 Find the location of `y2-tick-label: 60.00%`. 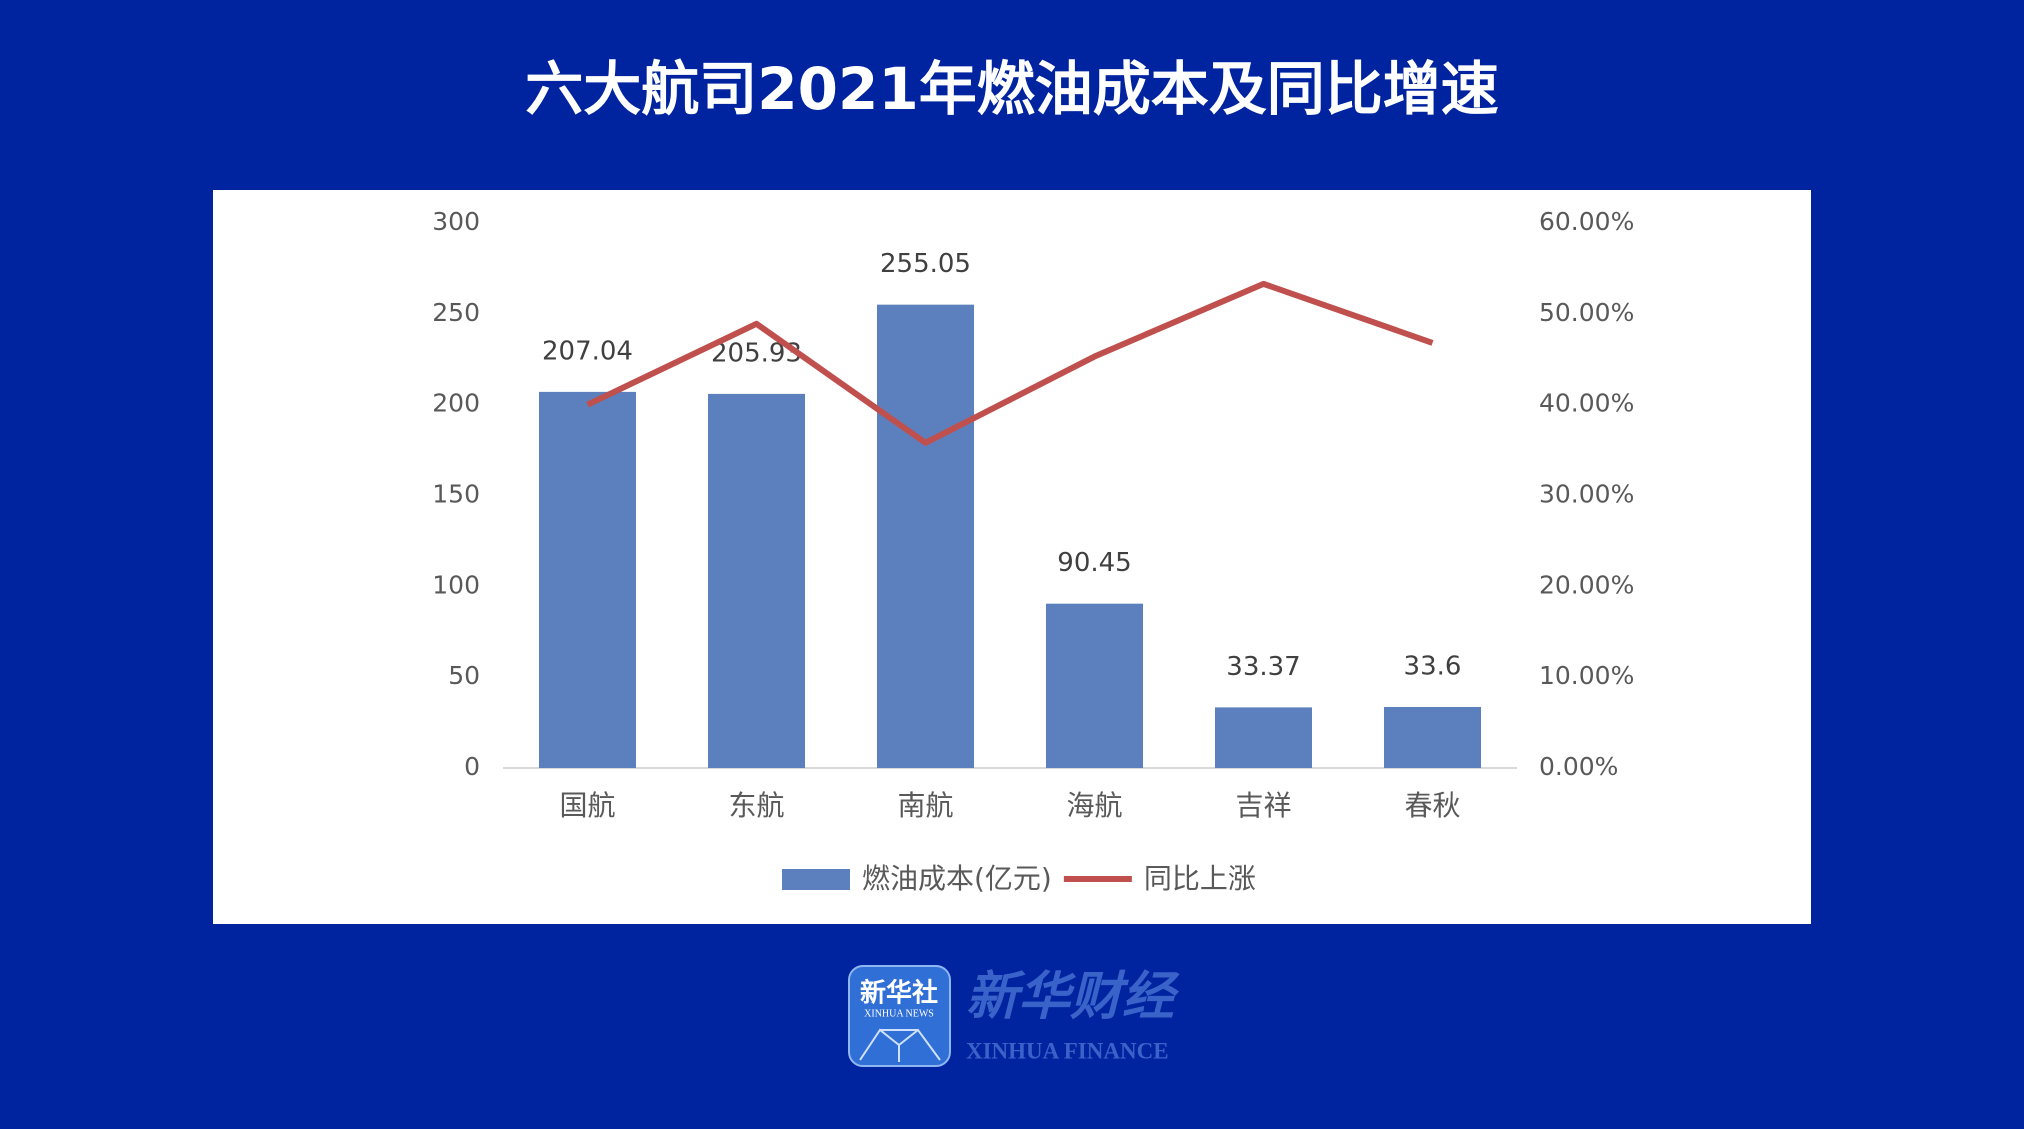

y2-tick-label: 60.00% is located at coordinates (1586, 221).